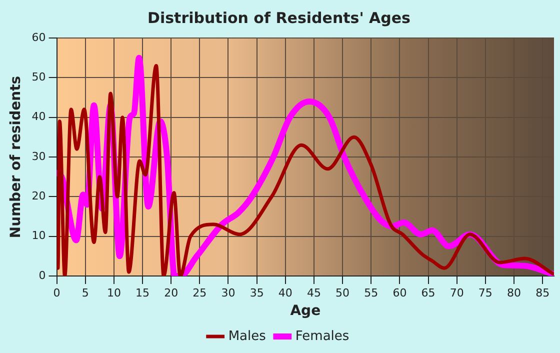 This screenshot has width=560, height=353. What do you see at coordinates (228, 293) in the screenshot?
I see `x-tick-label: 30` at bounding box center [228, 293].